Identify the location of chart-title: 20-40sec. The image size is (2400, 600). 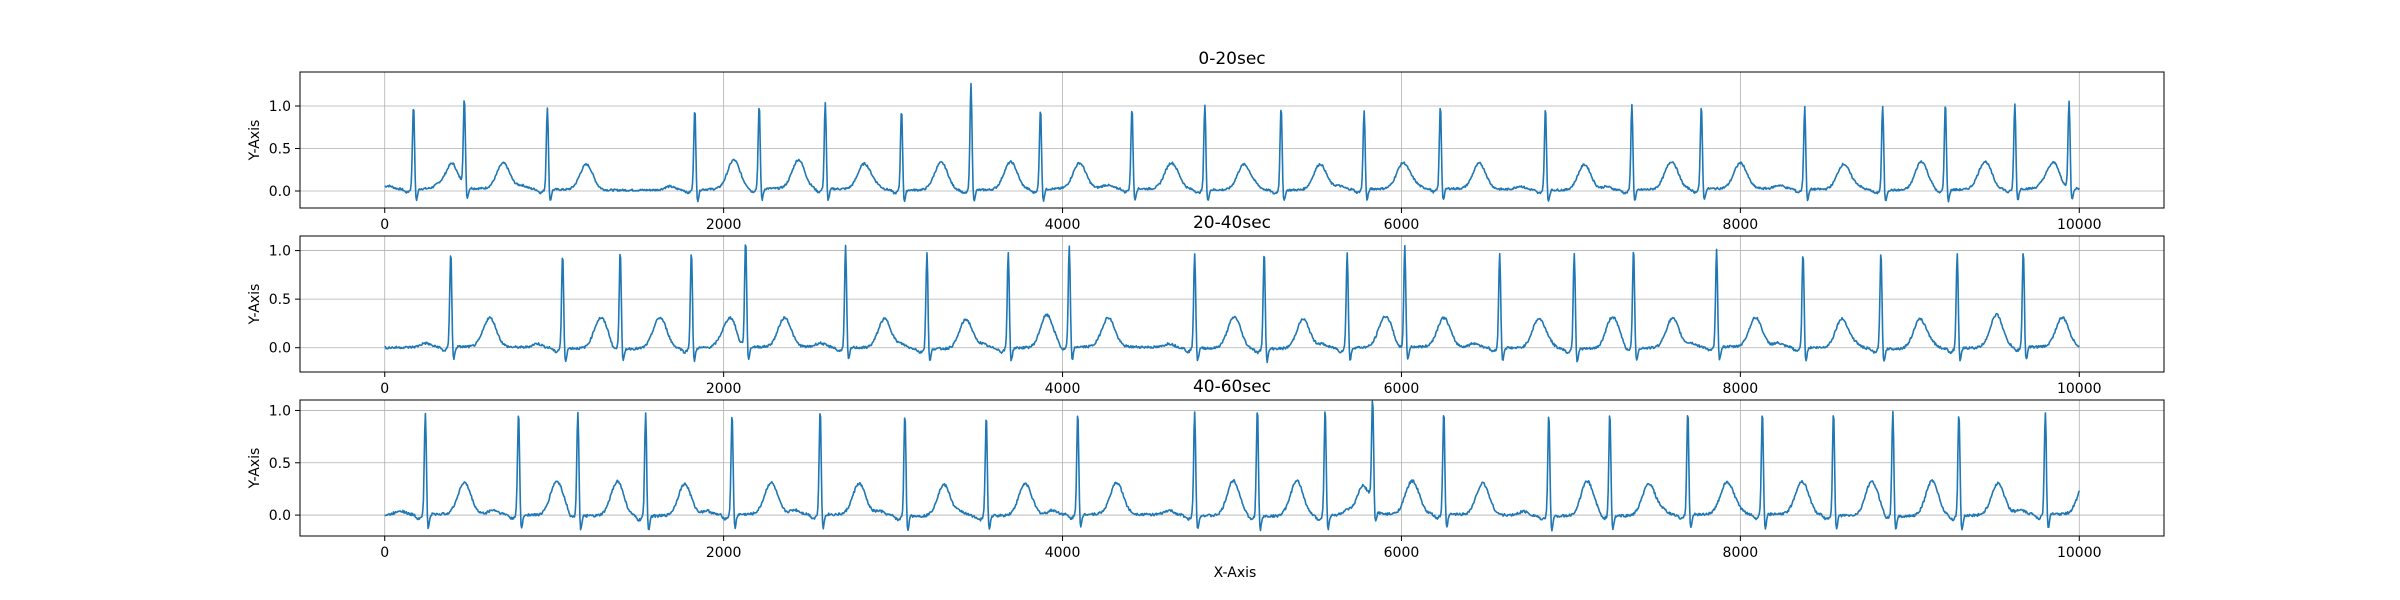
(1232, 223).